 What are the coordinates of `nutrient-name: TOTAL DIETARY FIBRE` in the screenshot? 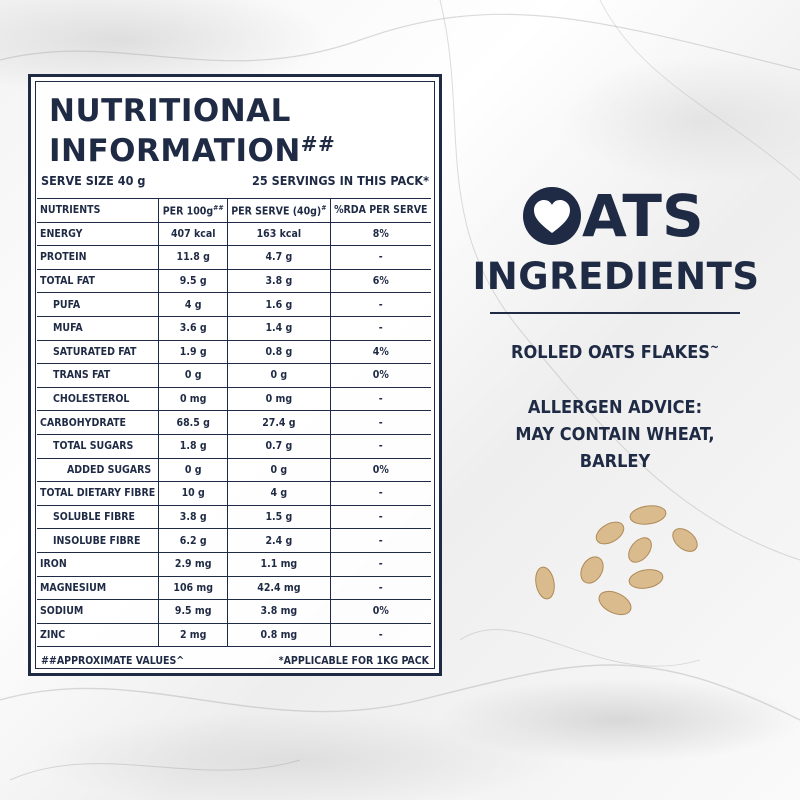 It's located at (98, 493).